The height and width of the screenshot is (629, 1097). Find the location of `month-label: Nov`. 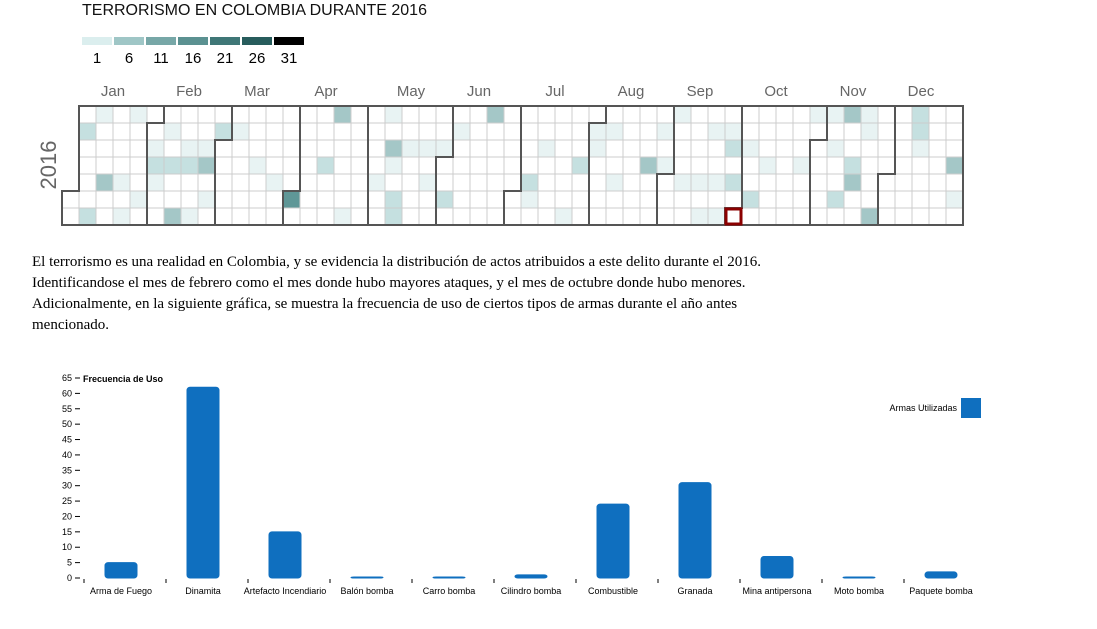

month-label: Nov is located at coordinates (853, 91).